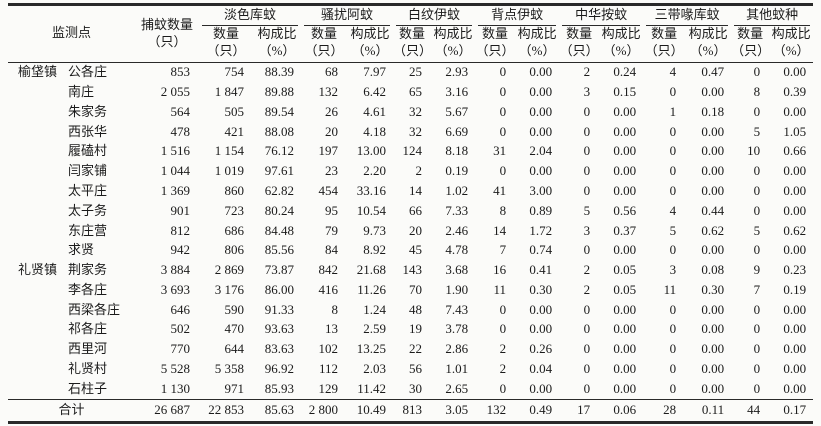 The width and height of the screenshot is (821, 426). What do you see at coordinates (541, 151) in the screenshot?
I see `species-ratio-cell: 2.04` at bounding box center [541, 151].